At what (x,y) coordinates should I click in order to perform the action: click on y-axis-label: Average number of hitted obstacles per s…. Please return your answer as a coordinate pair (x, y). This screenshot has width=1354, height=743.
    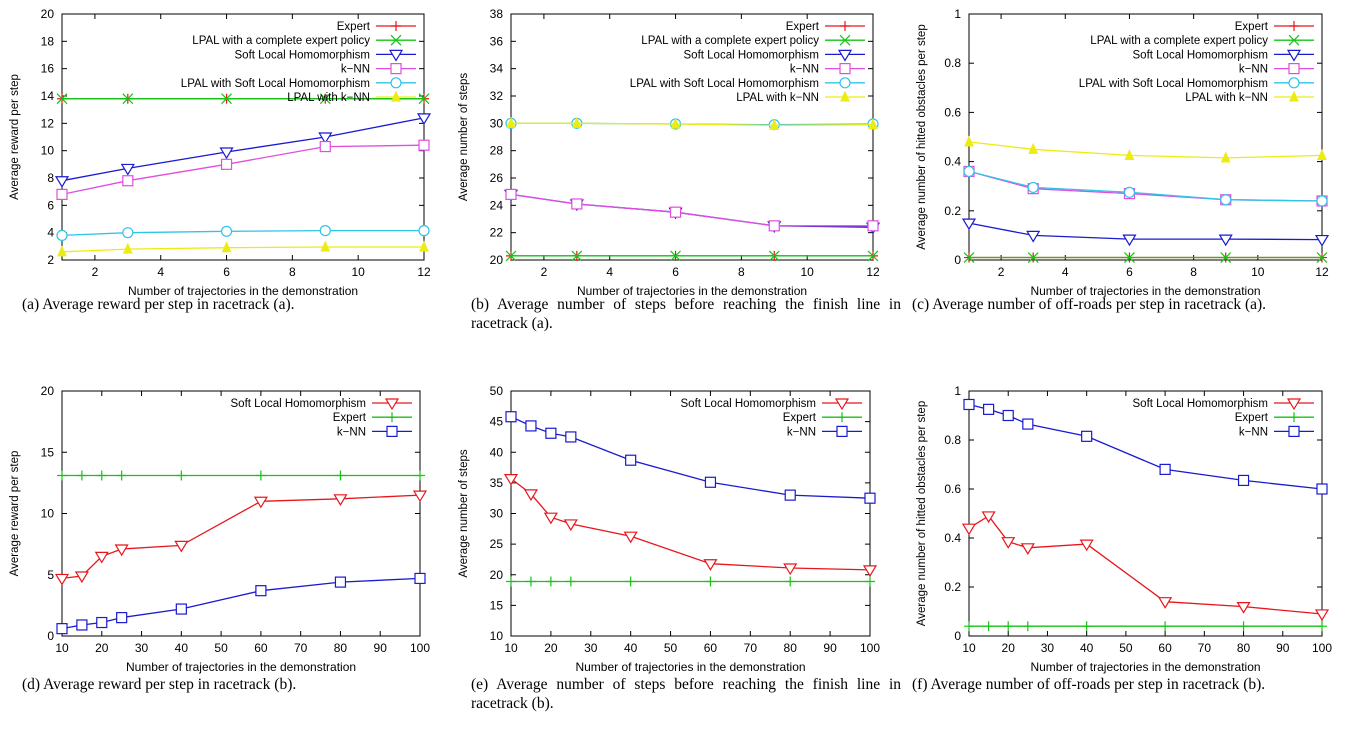
    Looking at the image, I should click on (922, 136).